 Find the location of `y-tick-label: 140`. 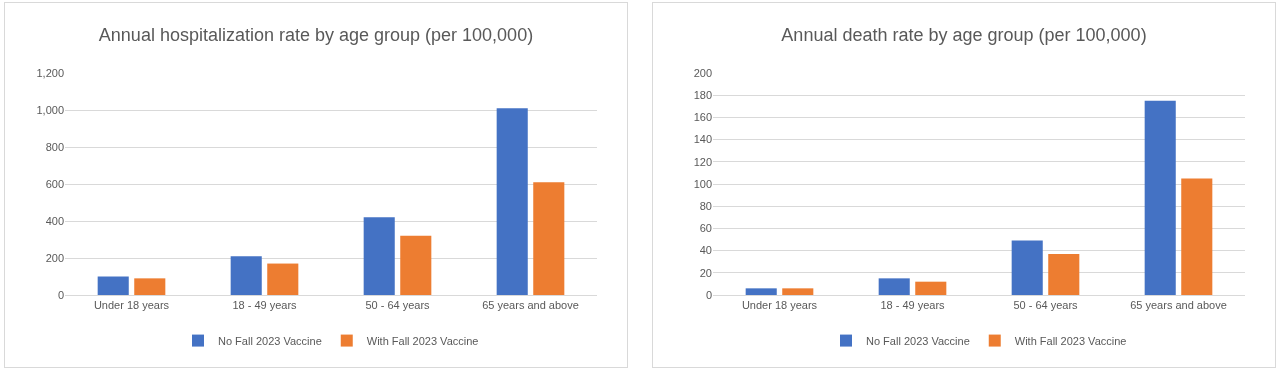

y-tick-label: 140 is located at coordinates (702, 139).